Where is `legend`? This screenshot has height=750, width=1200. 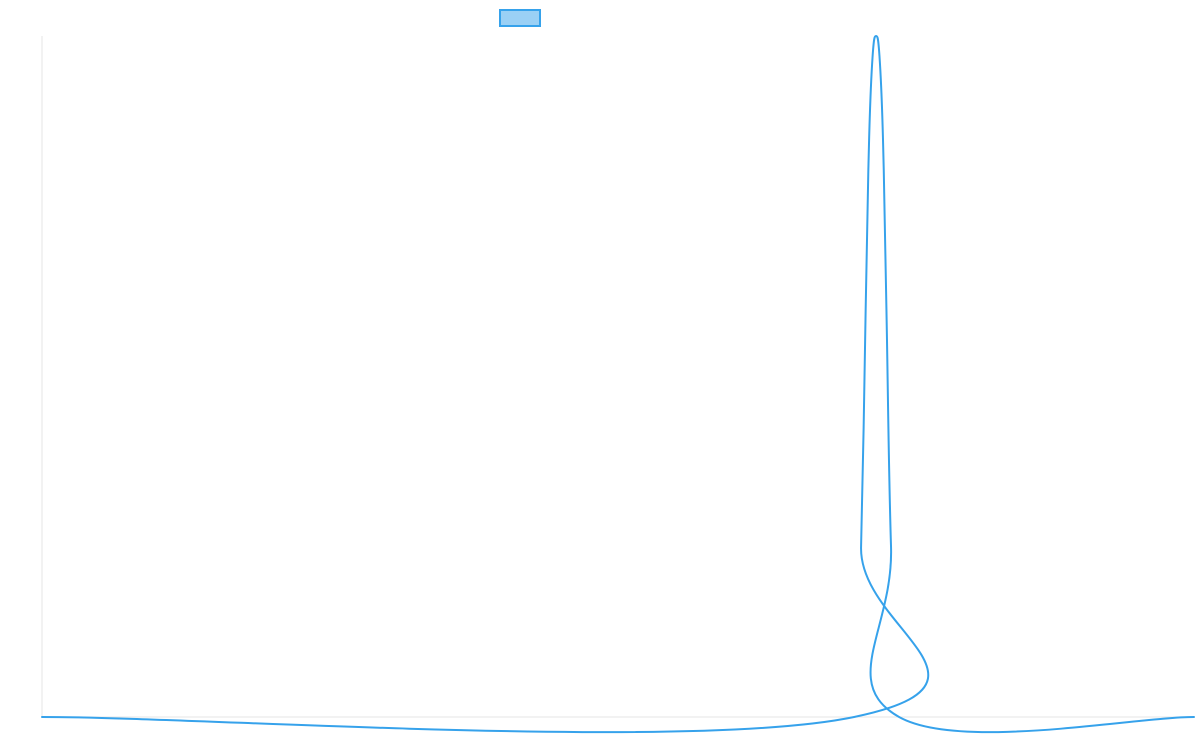 legend is located at coordinates (520, 18).